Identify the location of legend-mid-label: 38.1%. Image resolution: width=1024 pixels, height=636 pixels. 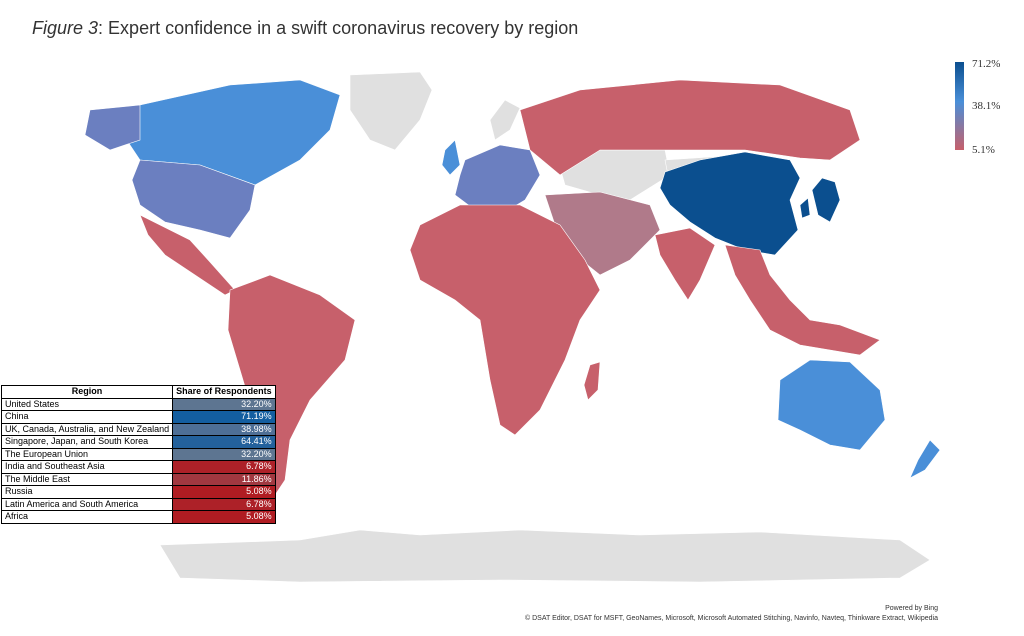
(986, 106).